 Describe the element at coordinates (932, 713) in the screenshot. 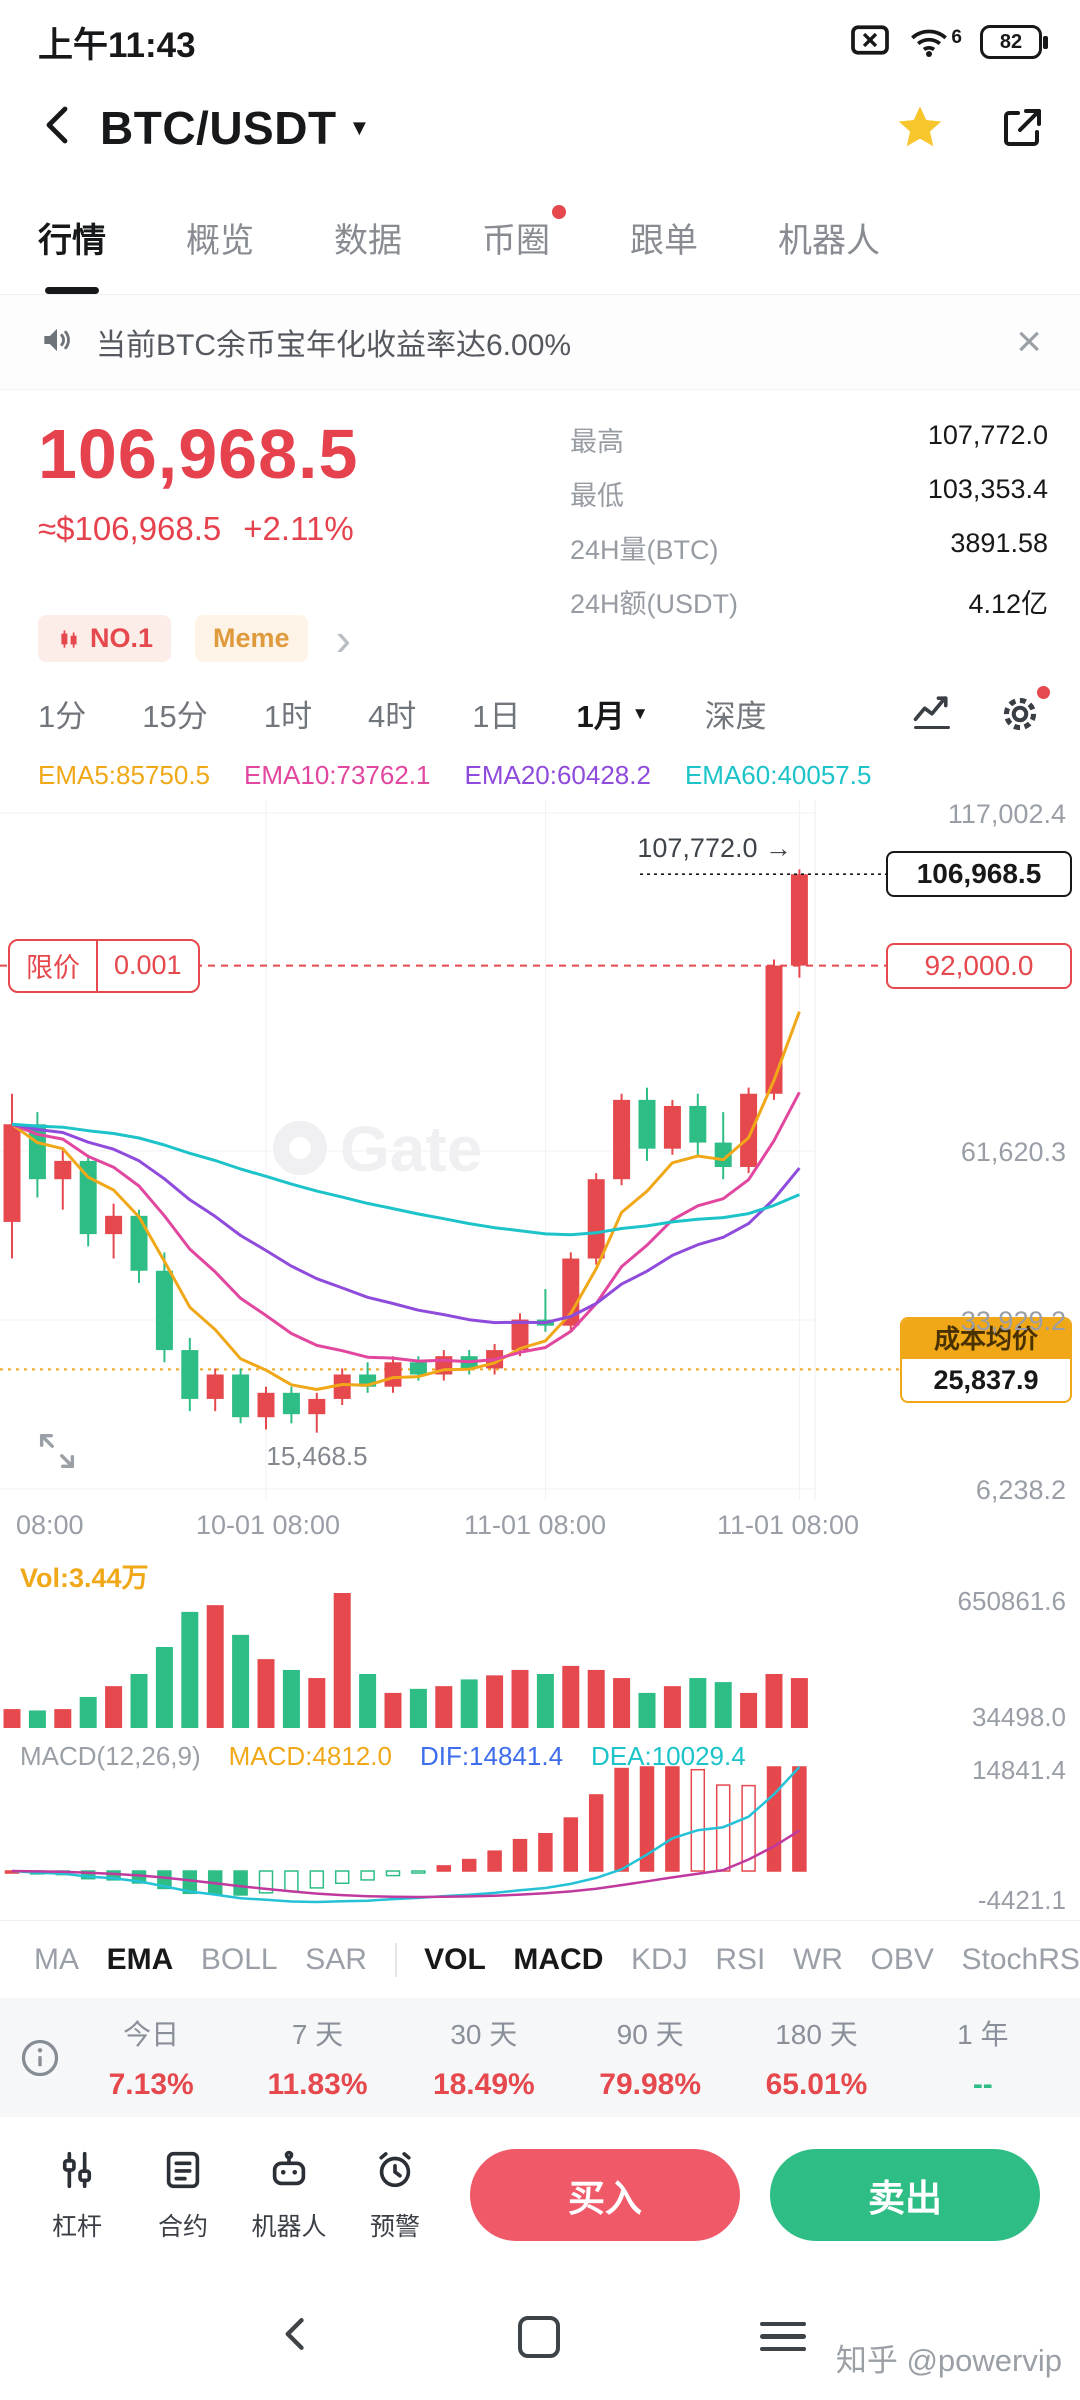

I see `indicator-chart-icon` at that location.